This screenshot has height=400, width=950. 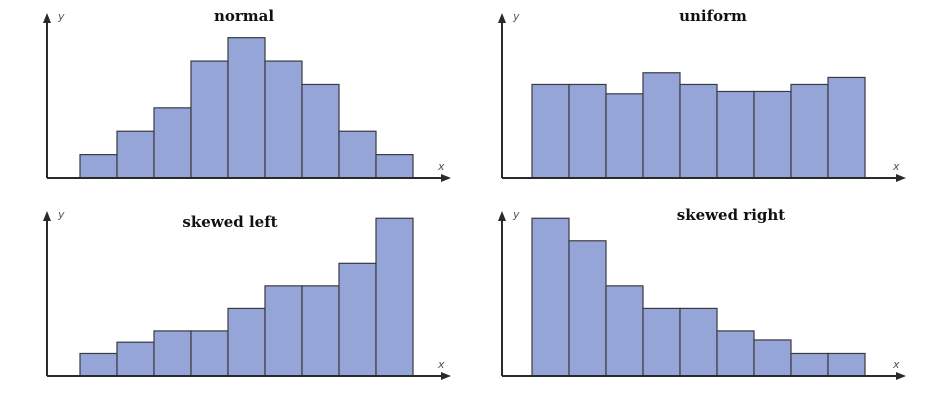 What do you see at coordinates (901, 178) in the screenshot?
I see `x-axis-arrow-uniform` at bounding box center [901, 178].